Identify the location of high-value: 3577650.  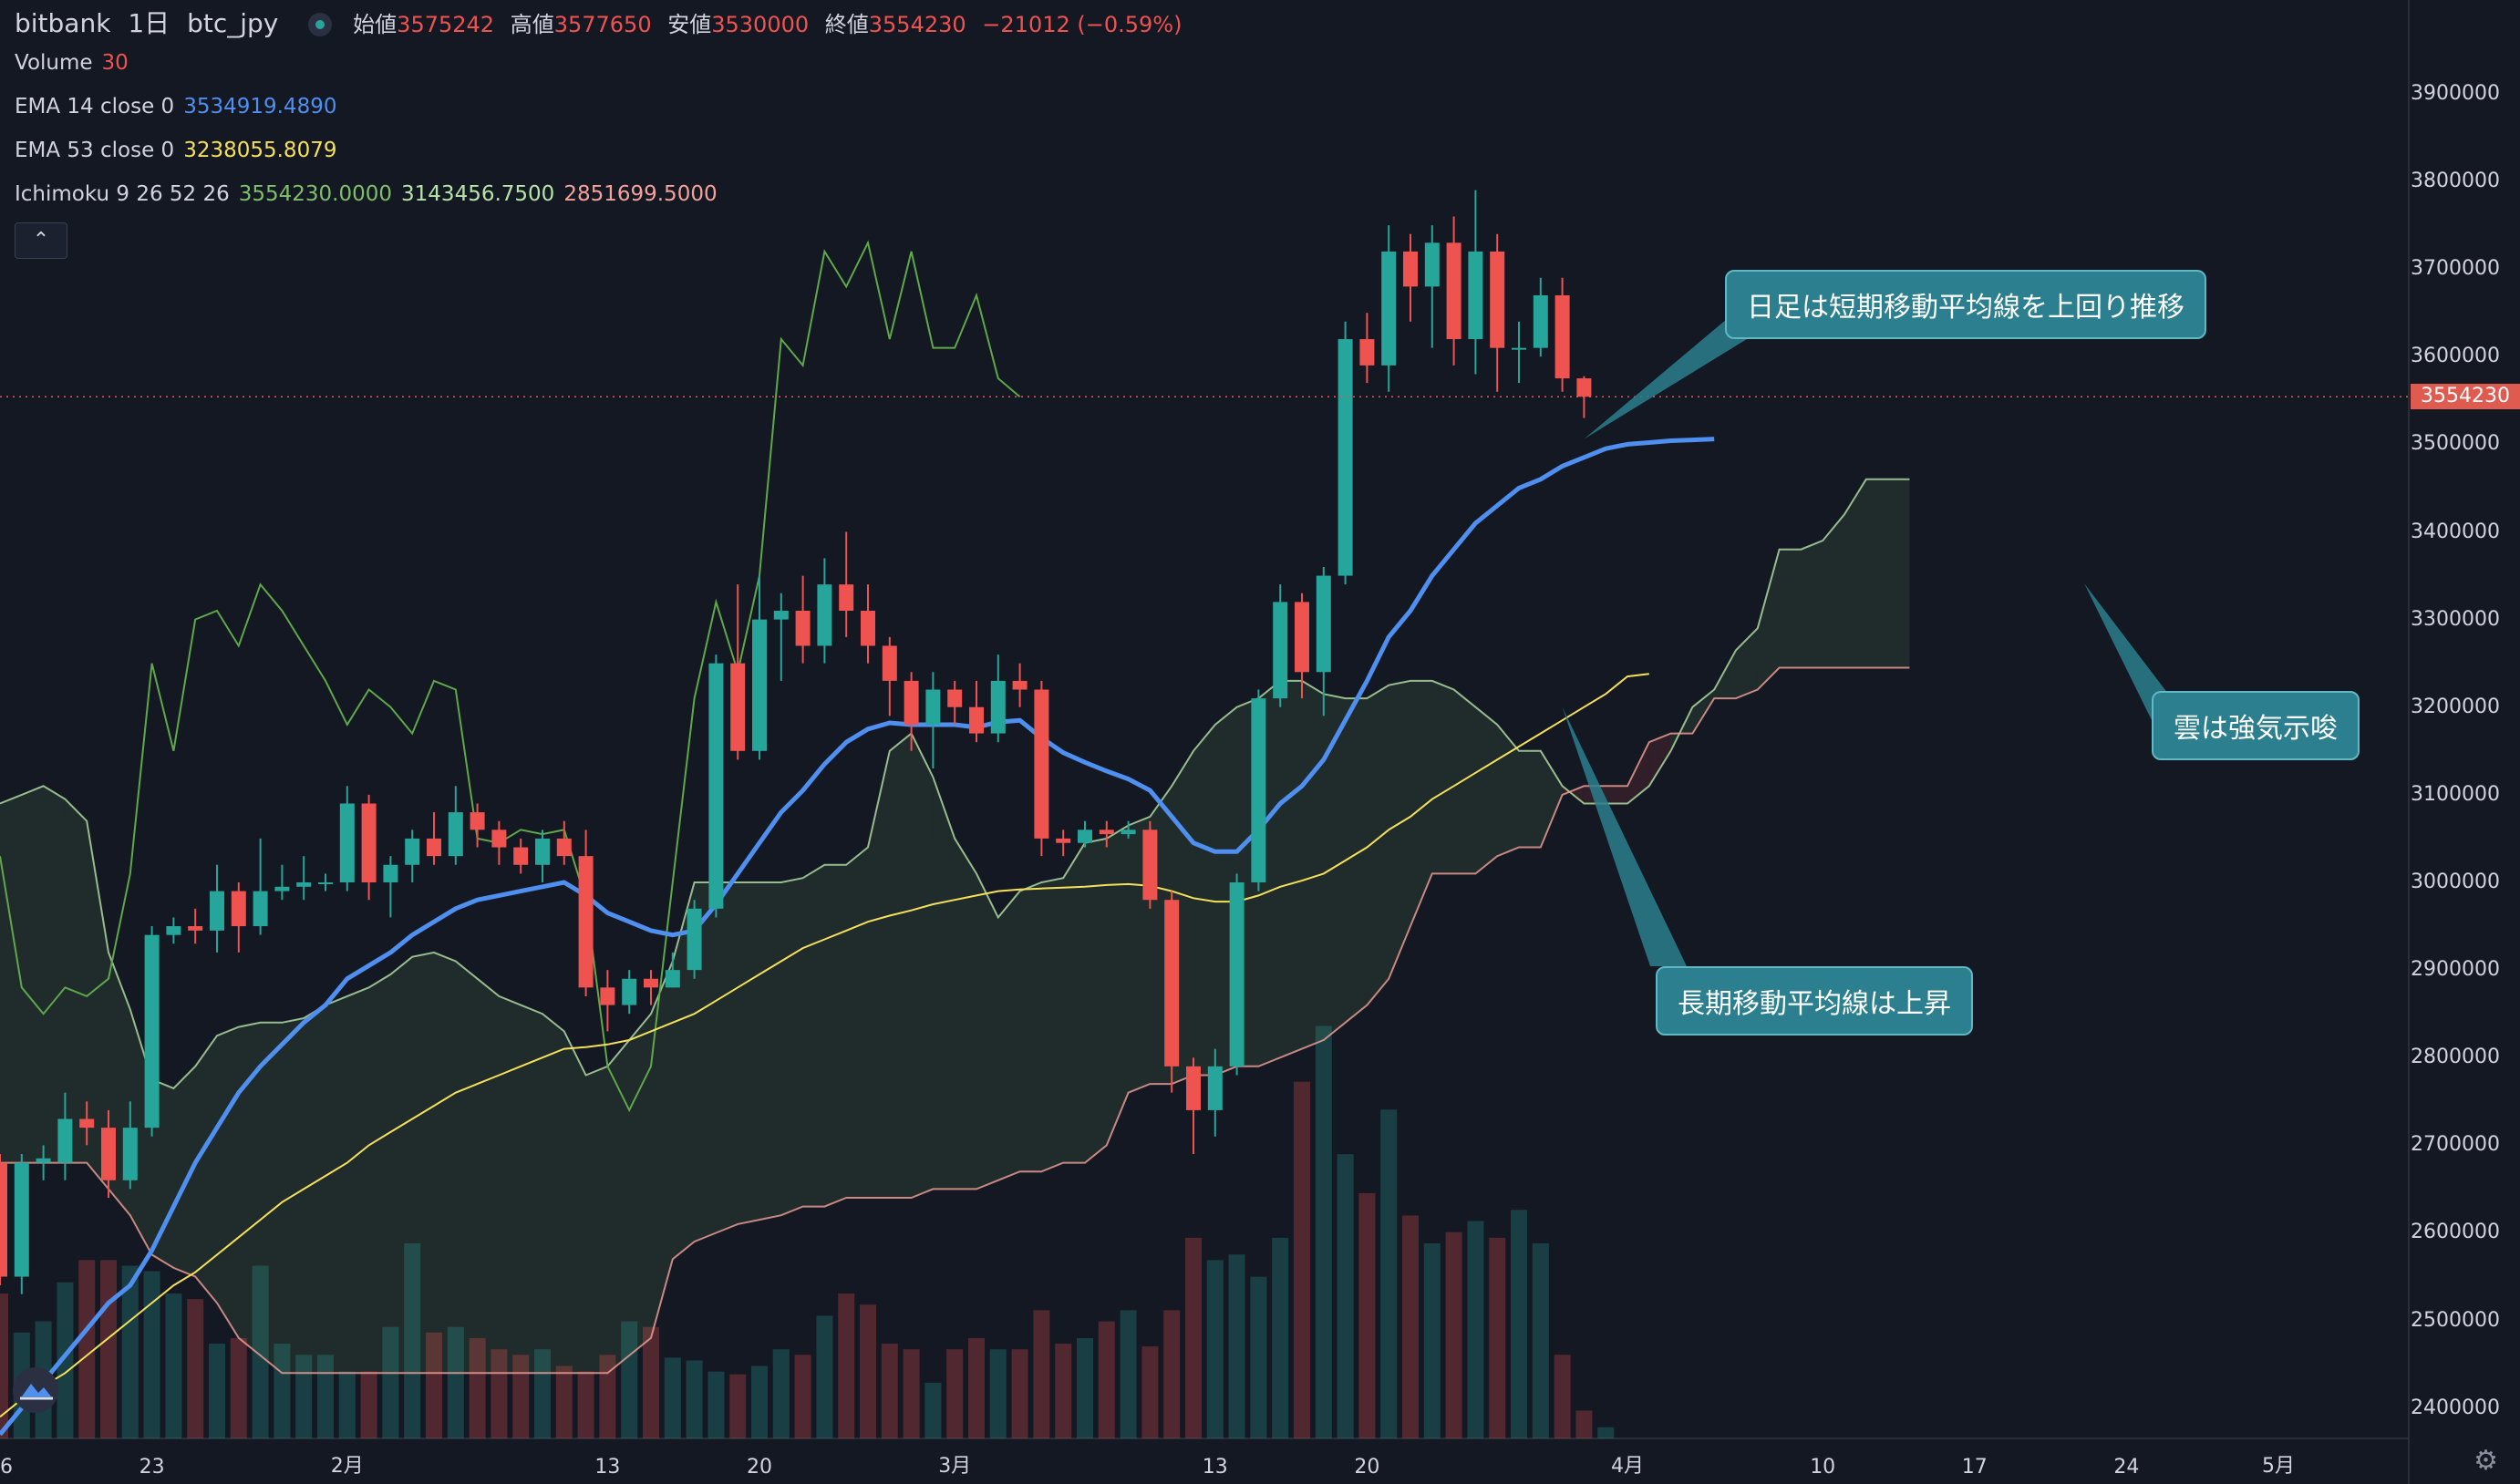
(603, 24).